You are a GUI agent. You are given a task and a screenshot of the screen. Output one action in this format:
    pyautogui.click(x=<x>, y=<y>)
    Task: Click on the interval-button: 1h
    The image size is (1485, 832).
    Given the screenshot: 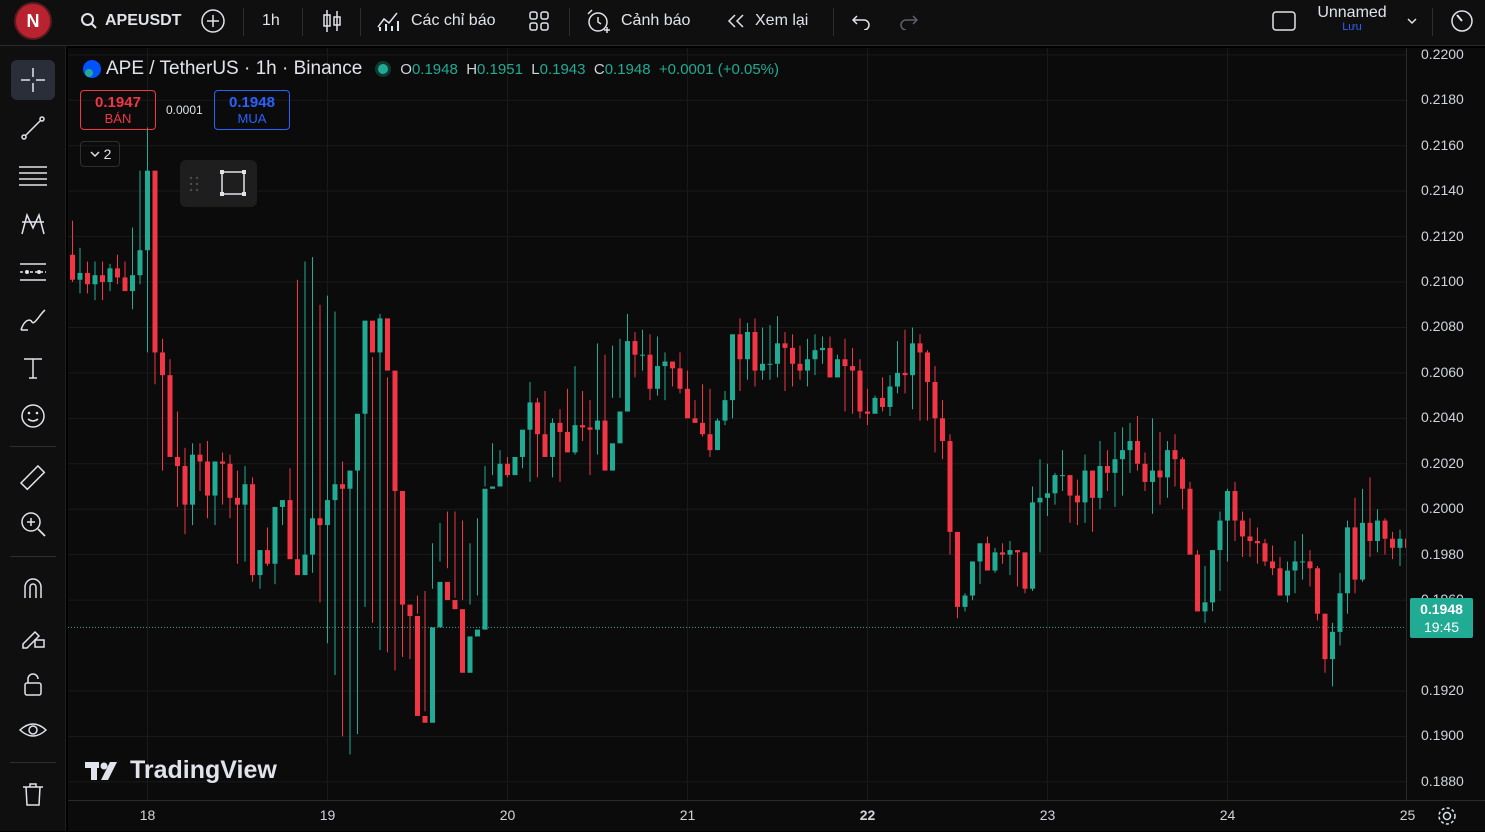 What is the action you would take?
    pyautogui.click(x=271, y=21)
    